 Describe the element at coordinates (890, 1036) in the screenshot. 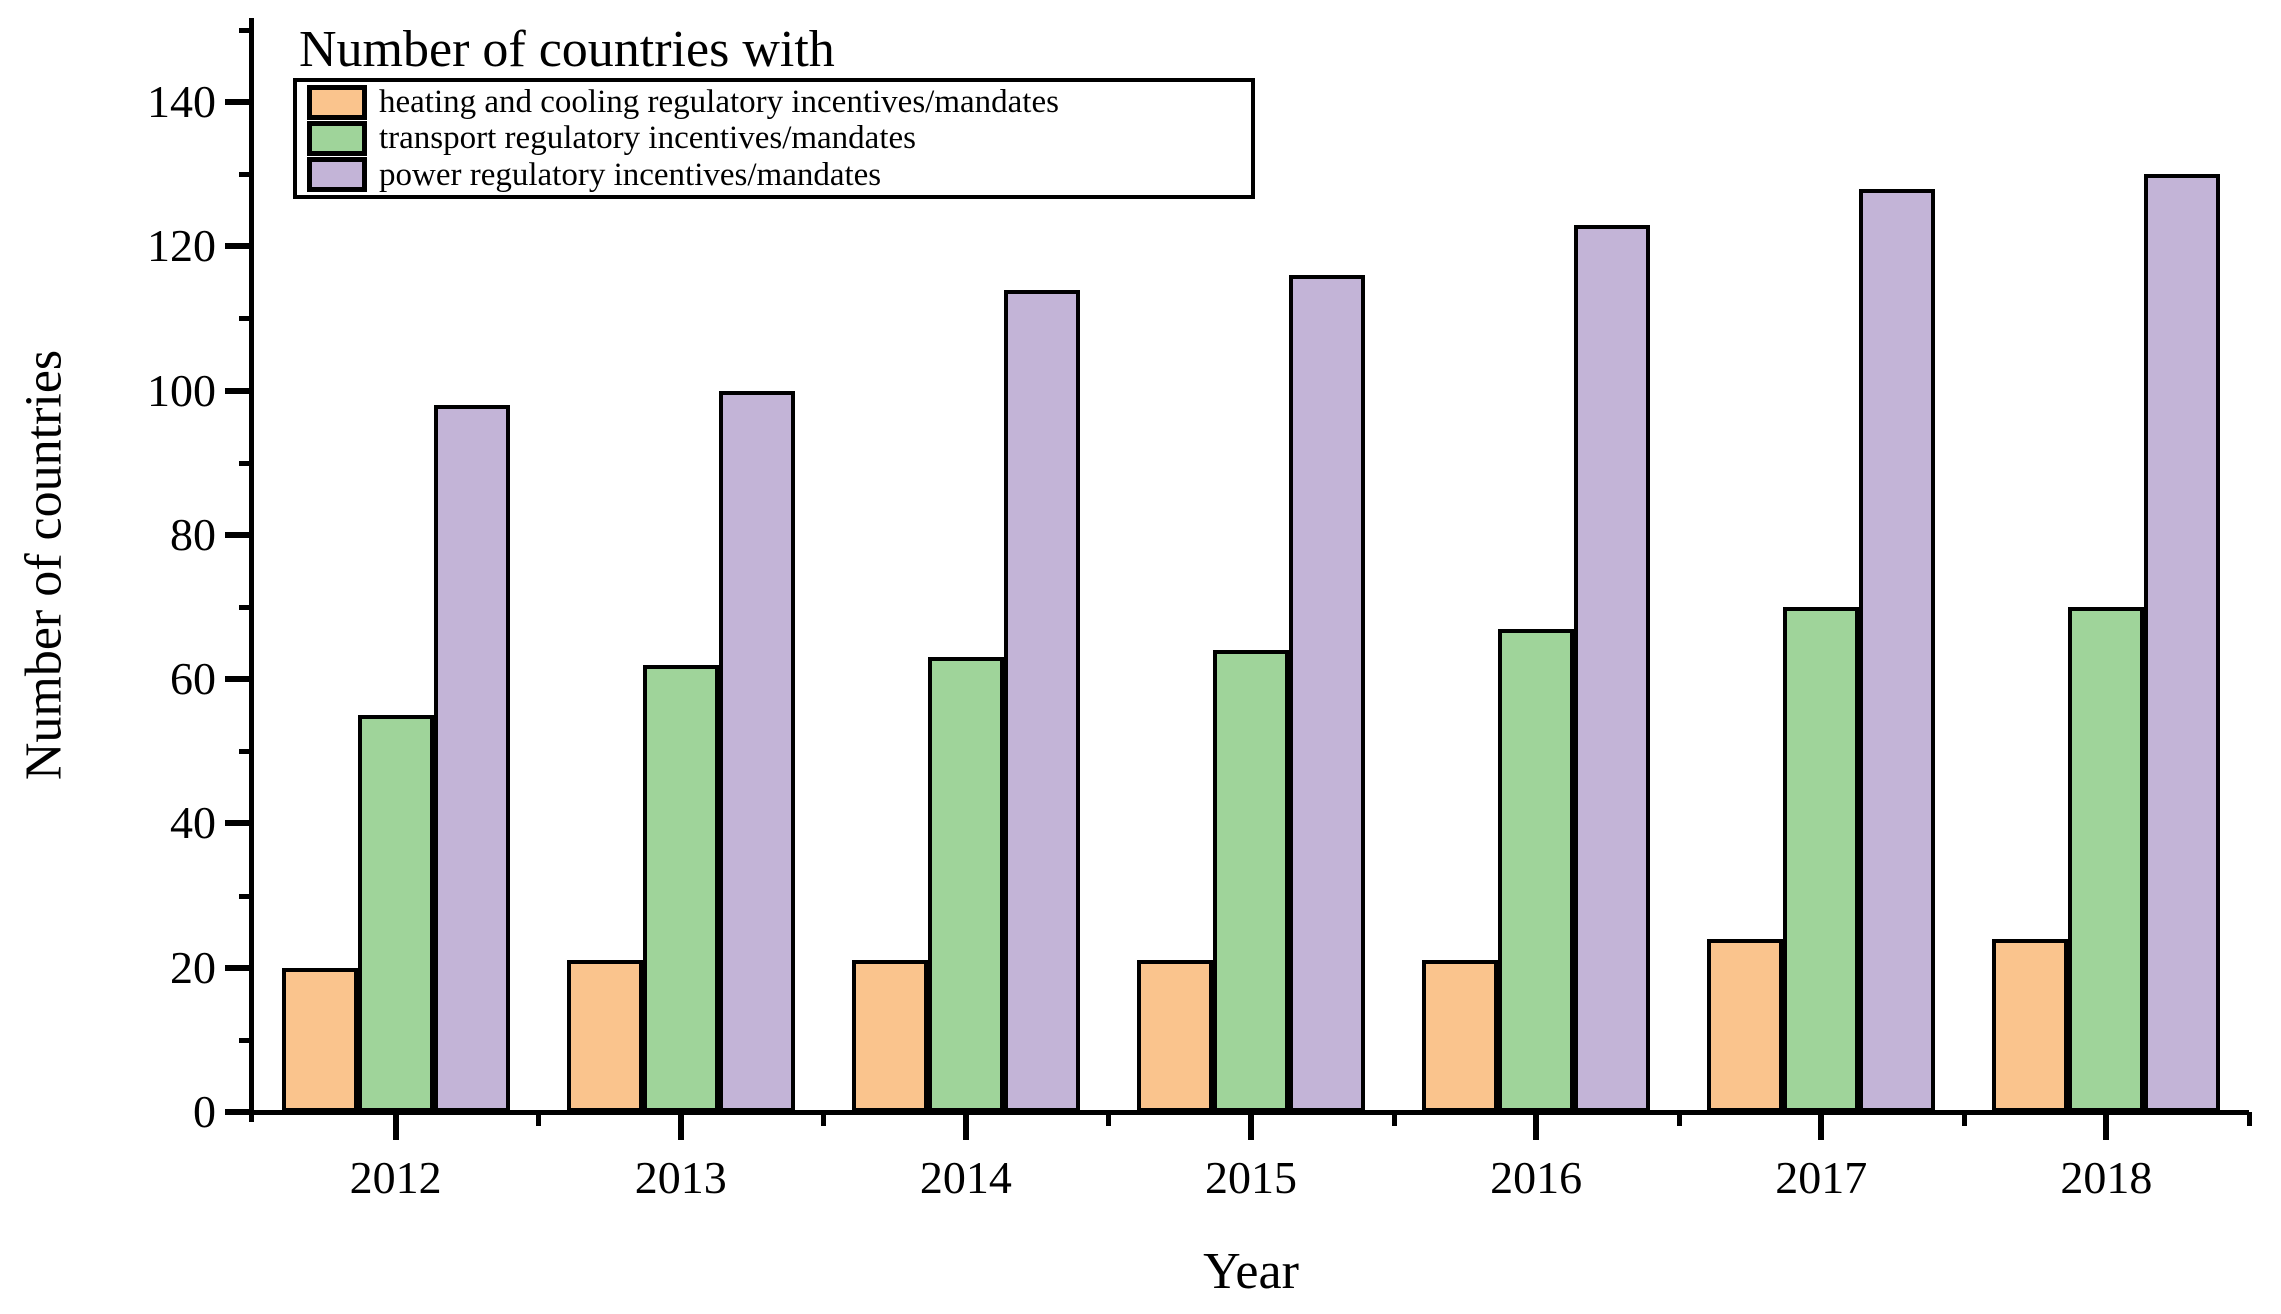

I see `bar-heating-2014` at that location.